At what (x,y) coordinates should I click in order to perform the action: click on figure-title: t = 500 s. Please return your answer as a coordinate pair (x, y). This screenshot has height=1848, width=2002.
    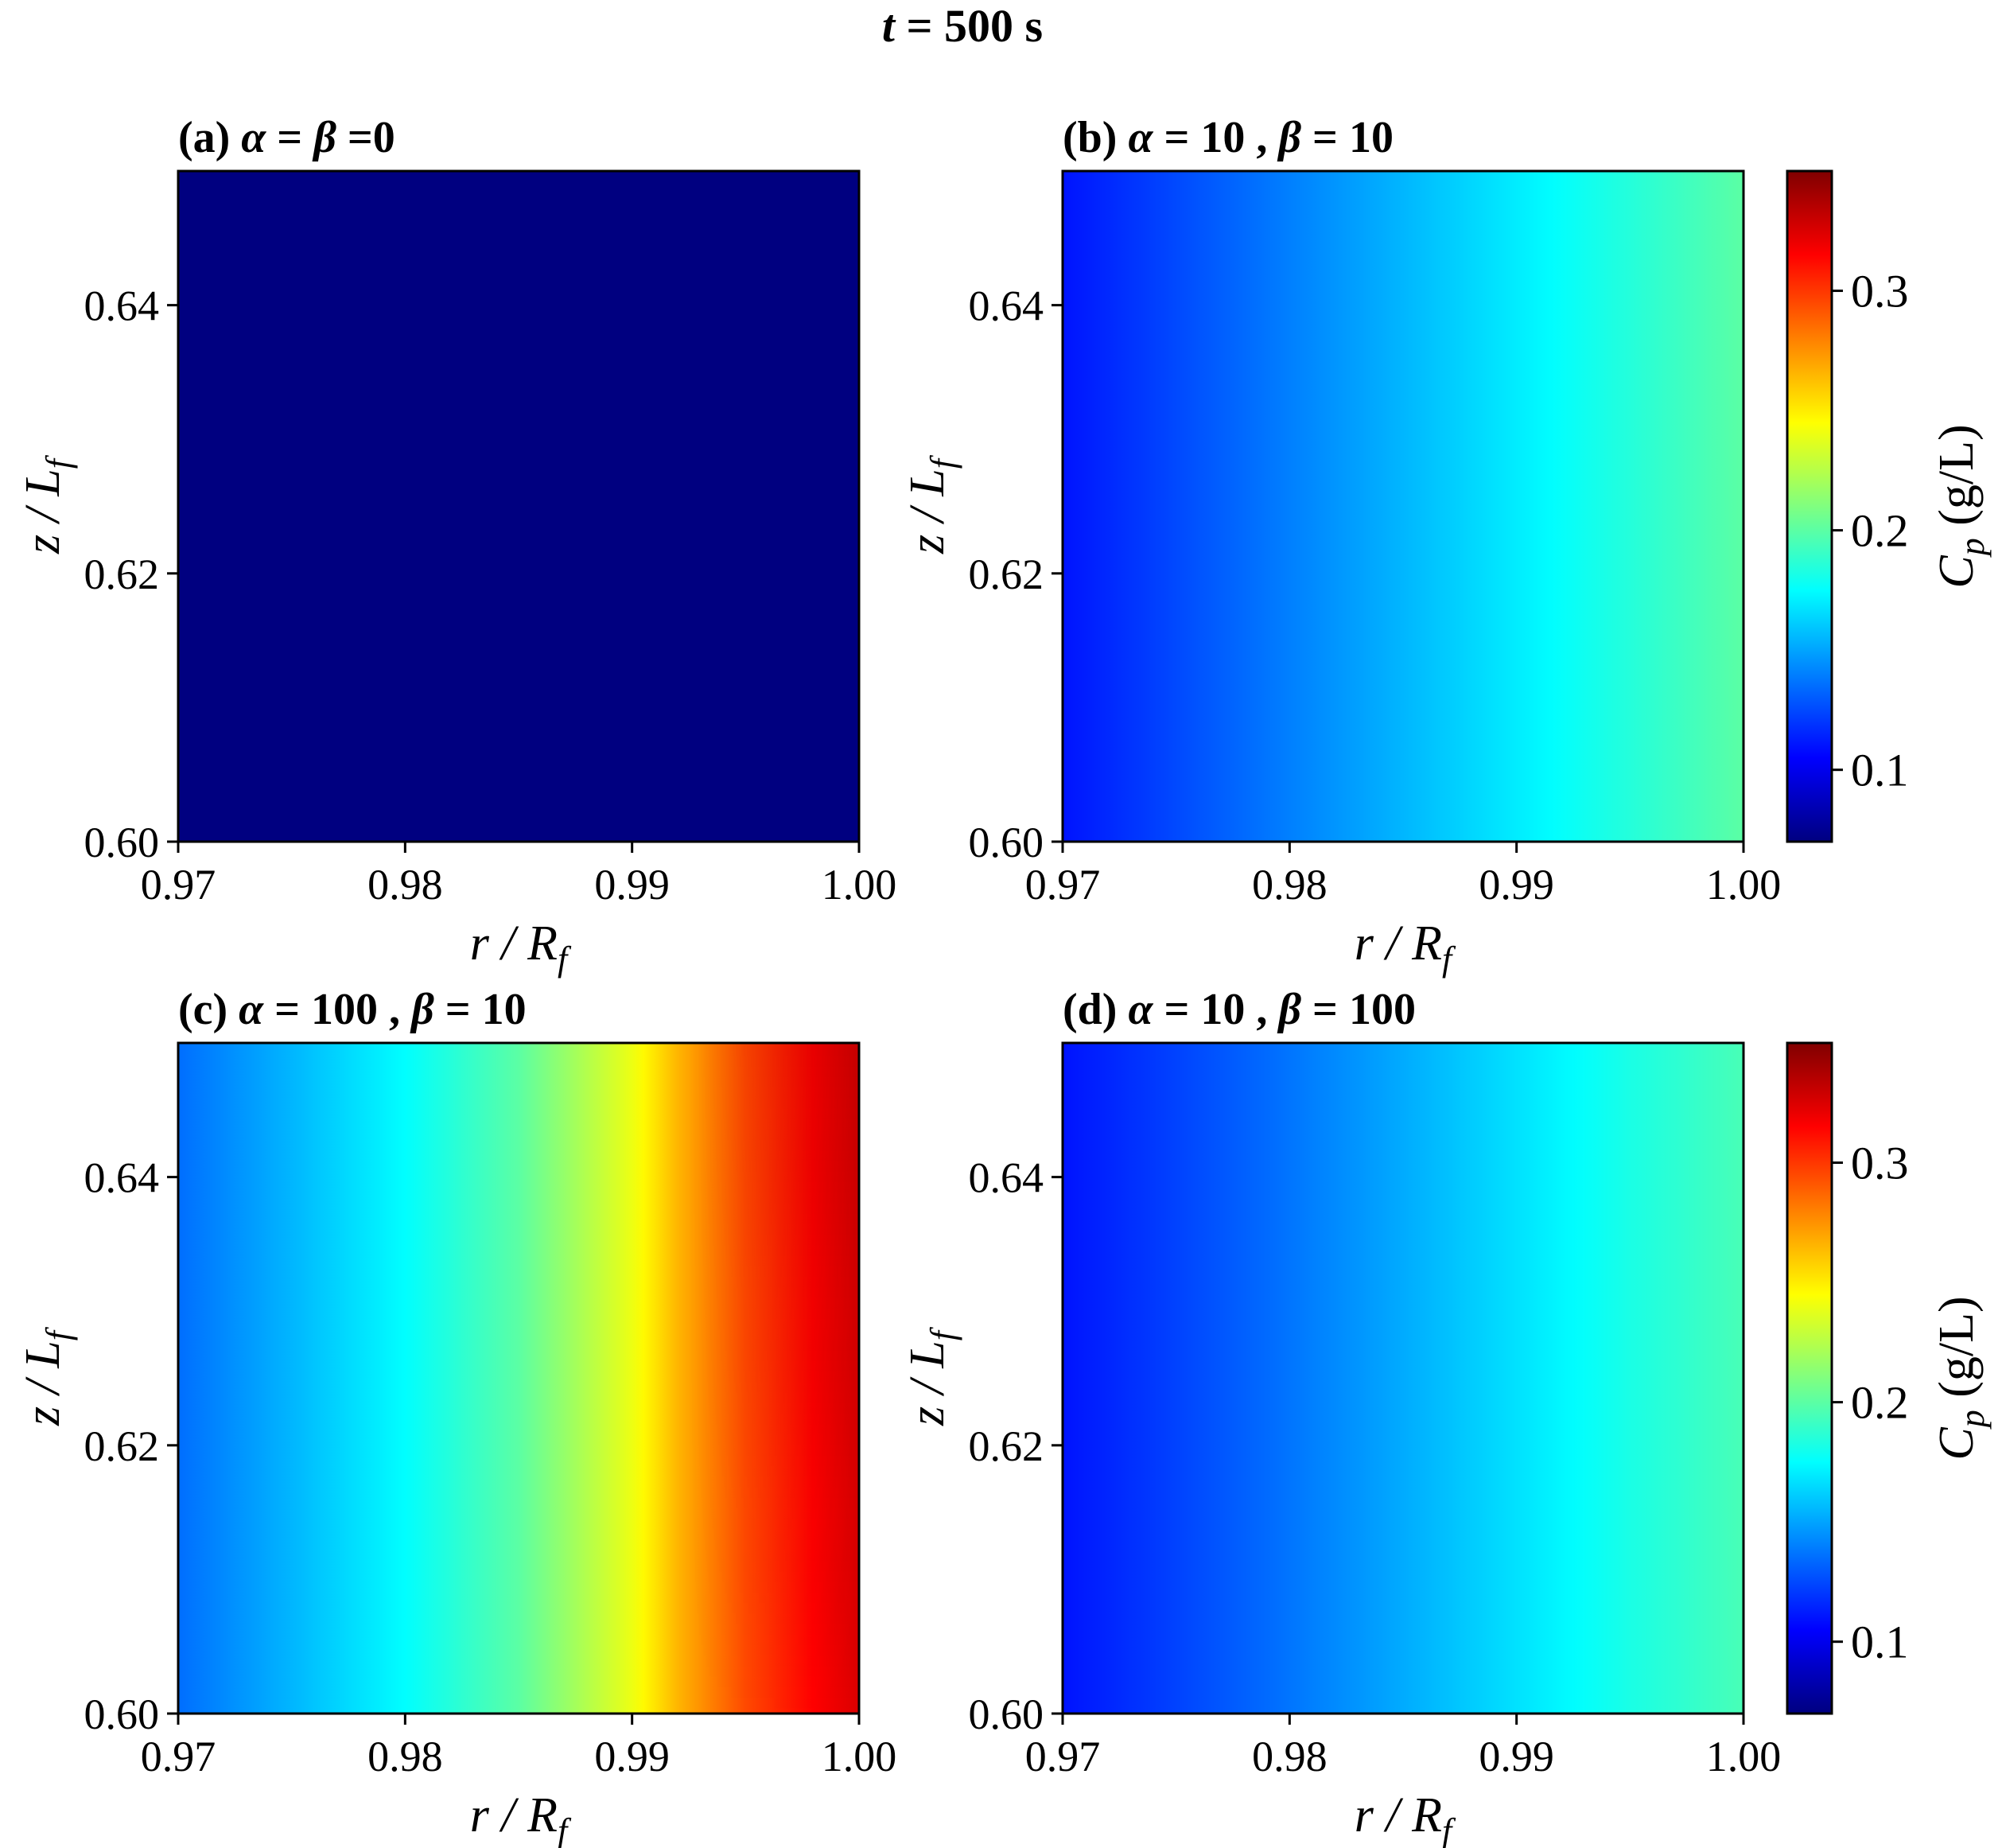
    Looking at the image, I should click on (962, 26).